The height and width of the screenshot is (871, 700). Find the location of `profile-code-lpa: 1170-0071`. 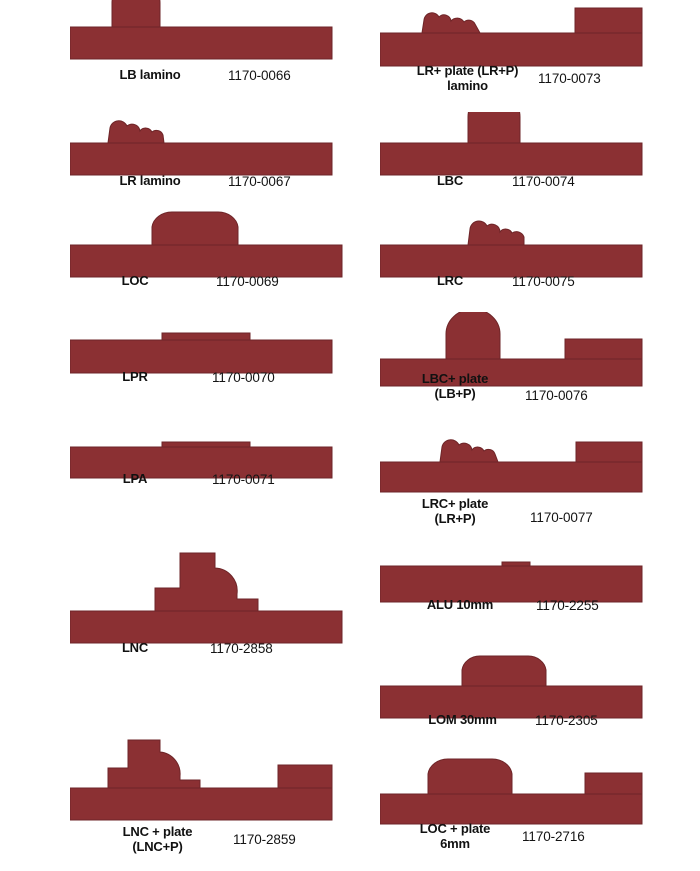

profile-code-lpa: 1170-0071 is located at coordinates (243, 479).